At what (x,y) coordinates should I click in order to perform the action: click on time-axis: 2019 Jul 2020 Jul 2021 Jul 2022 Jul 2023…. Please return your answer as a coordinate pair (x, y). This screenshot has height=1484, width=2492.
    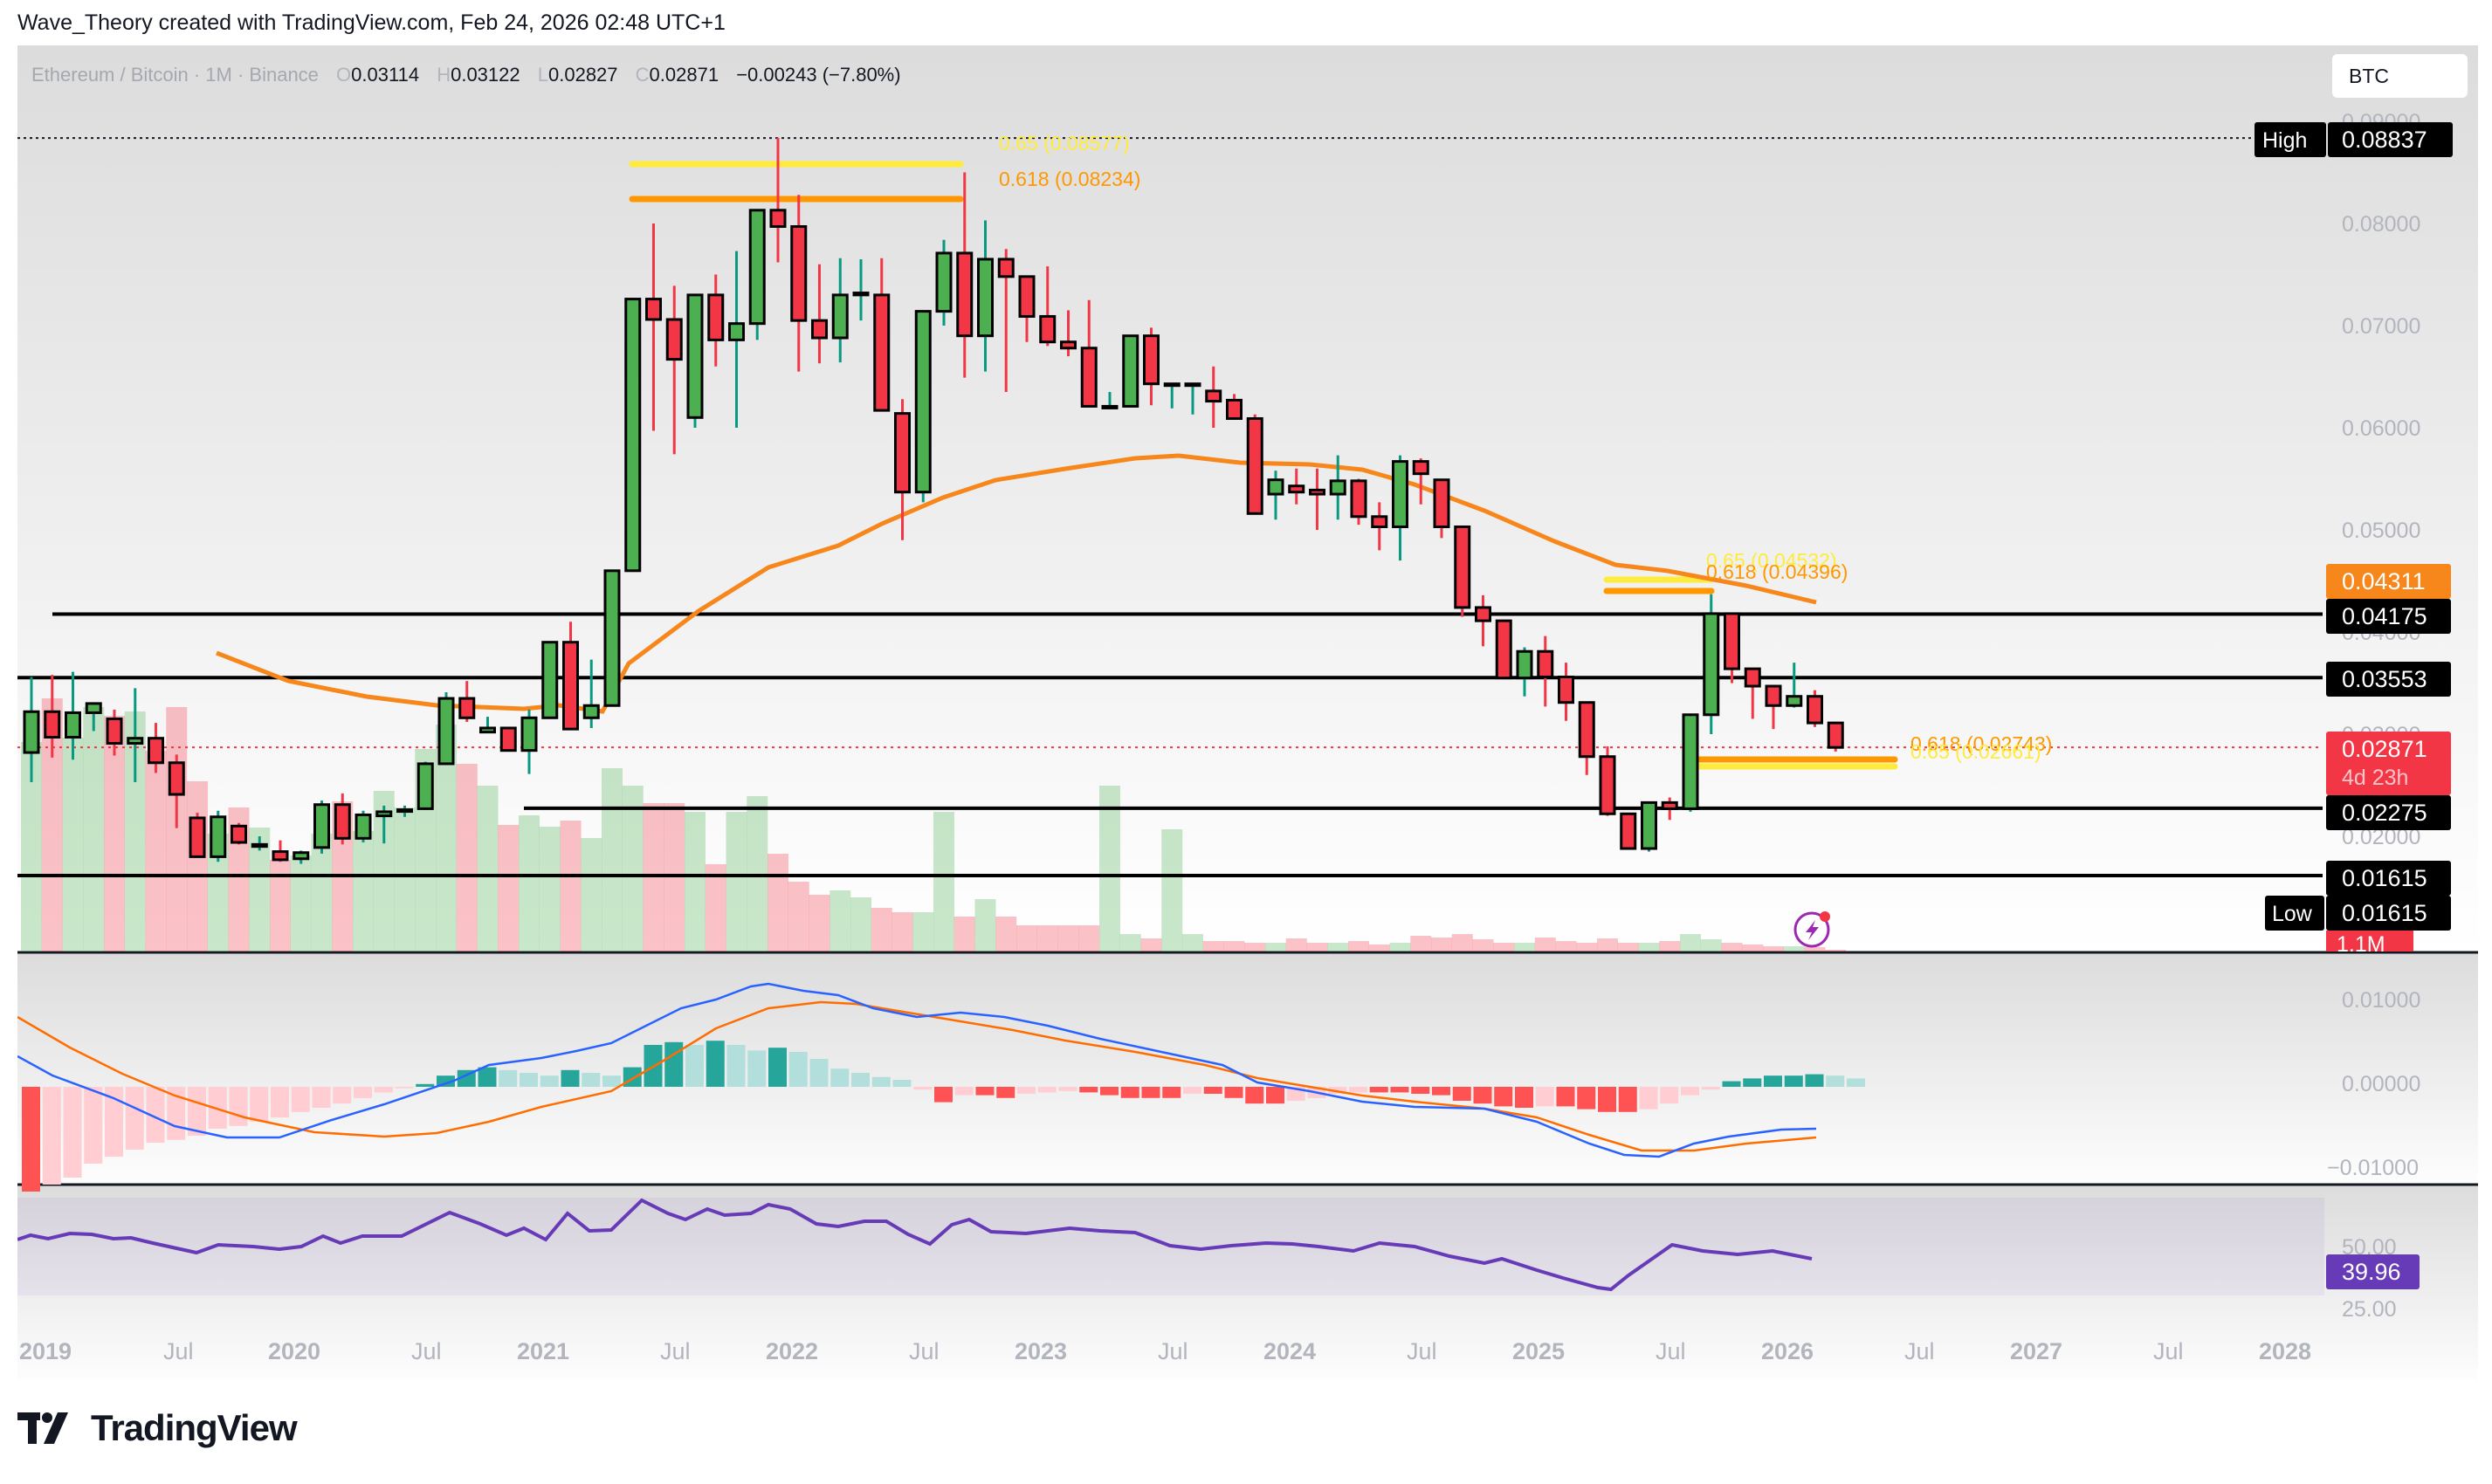
    Looking at the image, I should click on (1165, 1351).